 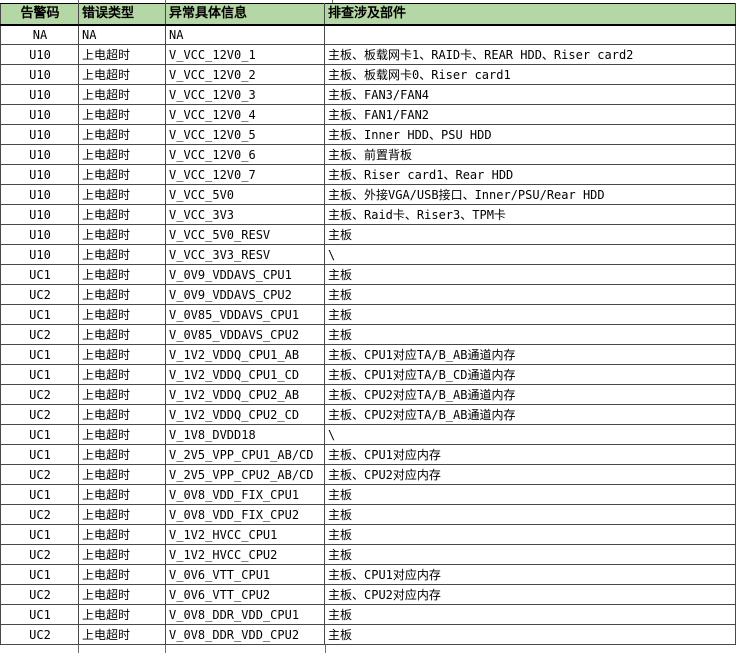 What do you see at coordinates (245, 154) in the screenshot?
I see `cell-signal-info: V_VCC_12V0_6` at bounding box center [245, 154].